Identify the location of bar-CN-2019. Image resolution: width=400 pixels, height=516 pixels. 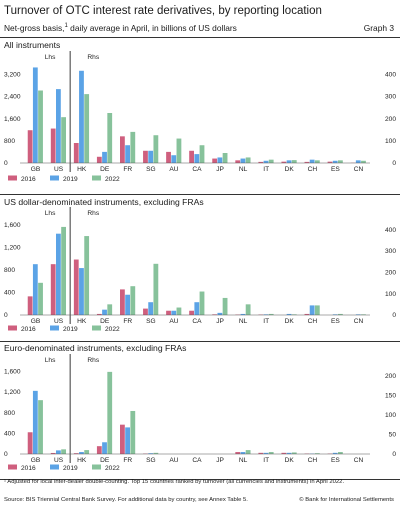
(358, 161).